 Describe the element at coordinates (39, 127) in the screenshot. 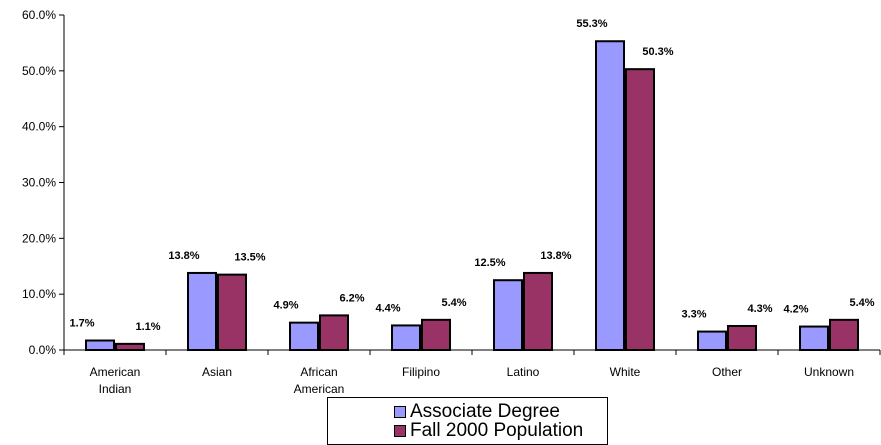

I see `y-tick-label: 40.0%` at that location.